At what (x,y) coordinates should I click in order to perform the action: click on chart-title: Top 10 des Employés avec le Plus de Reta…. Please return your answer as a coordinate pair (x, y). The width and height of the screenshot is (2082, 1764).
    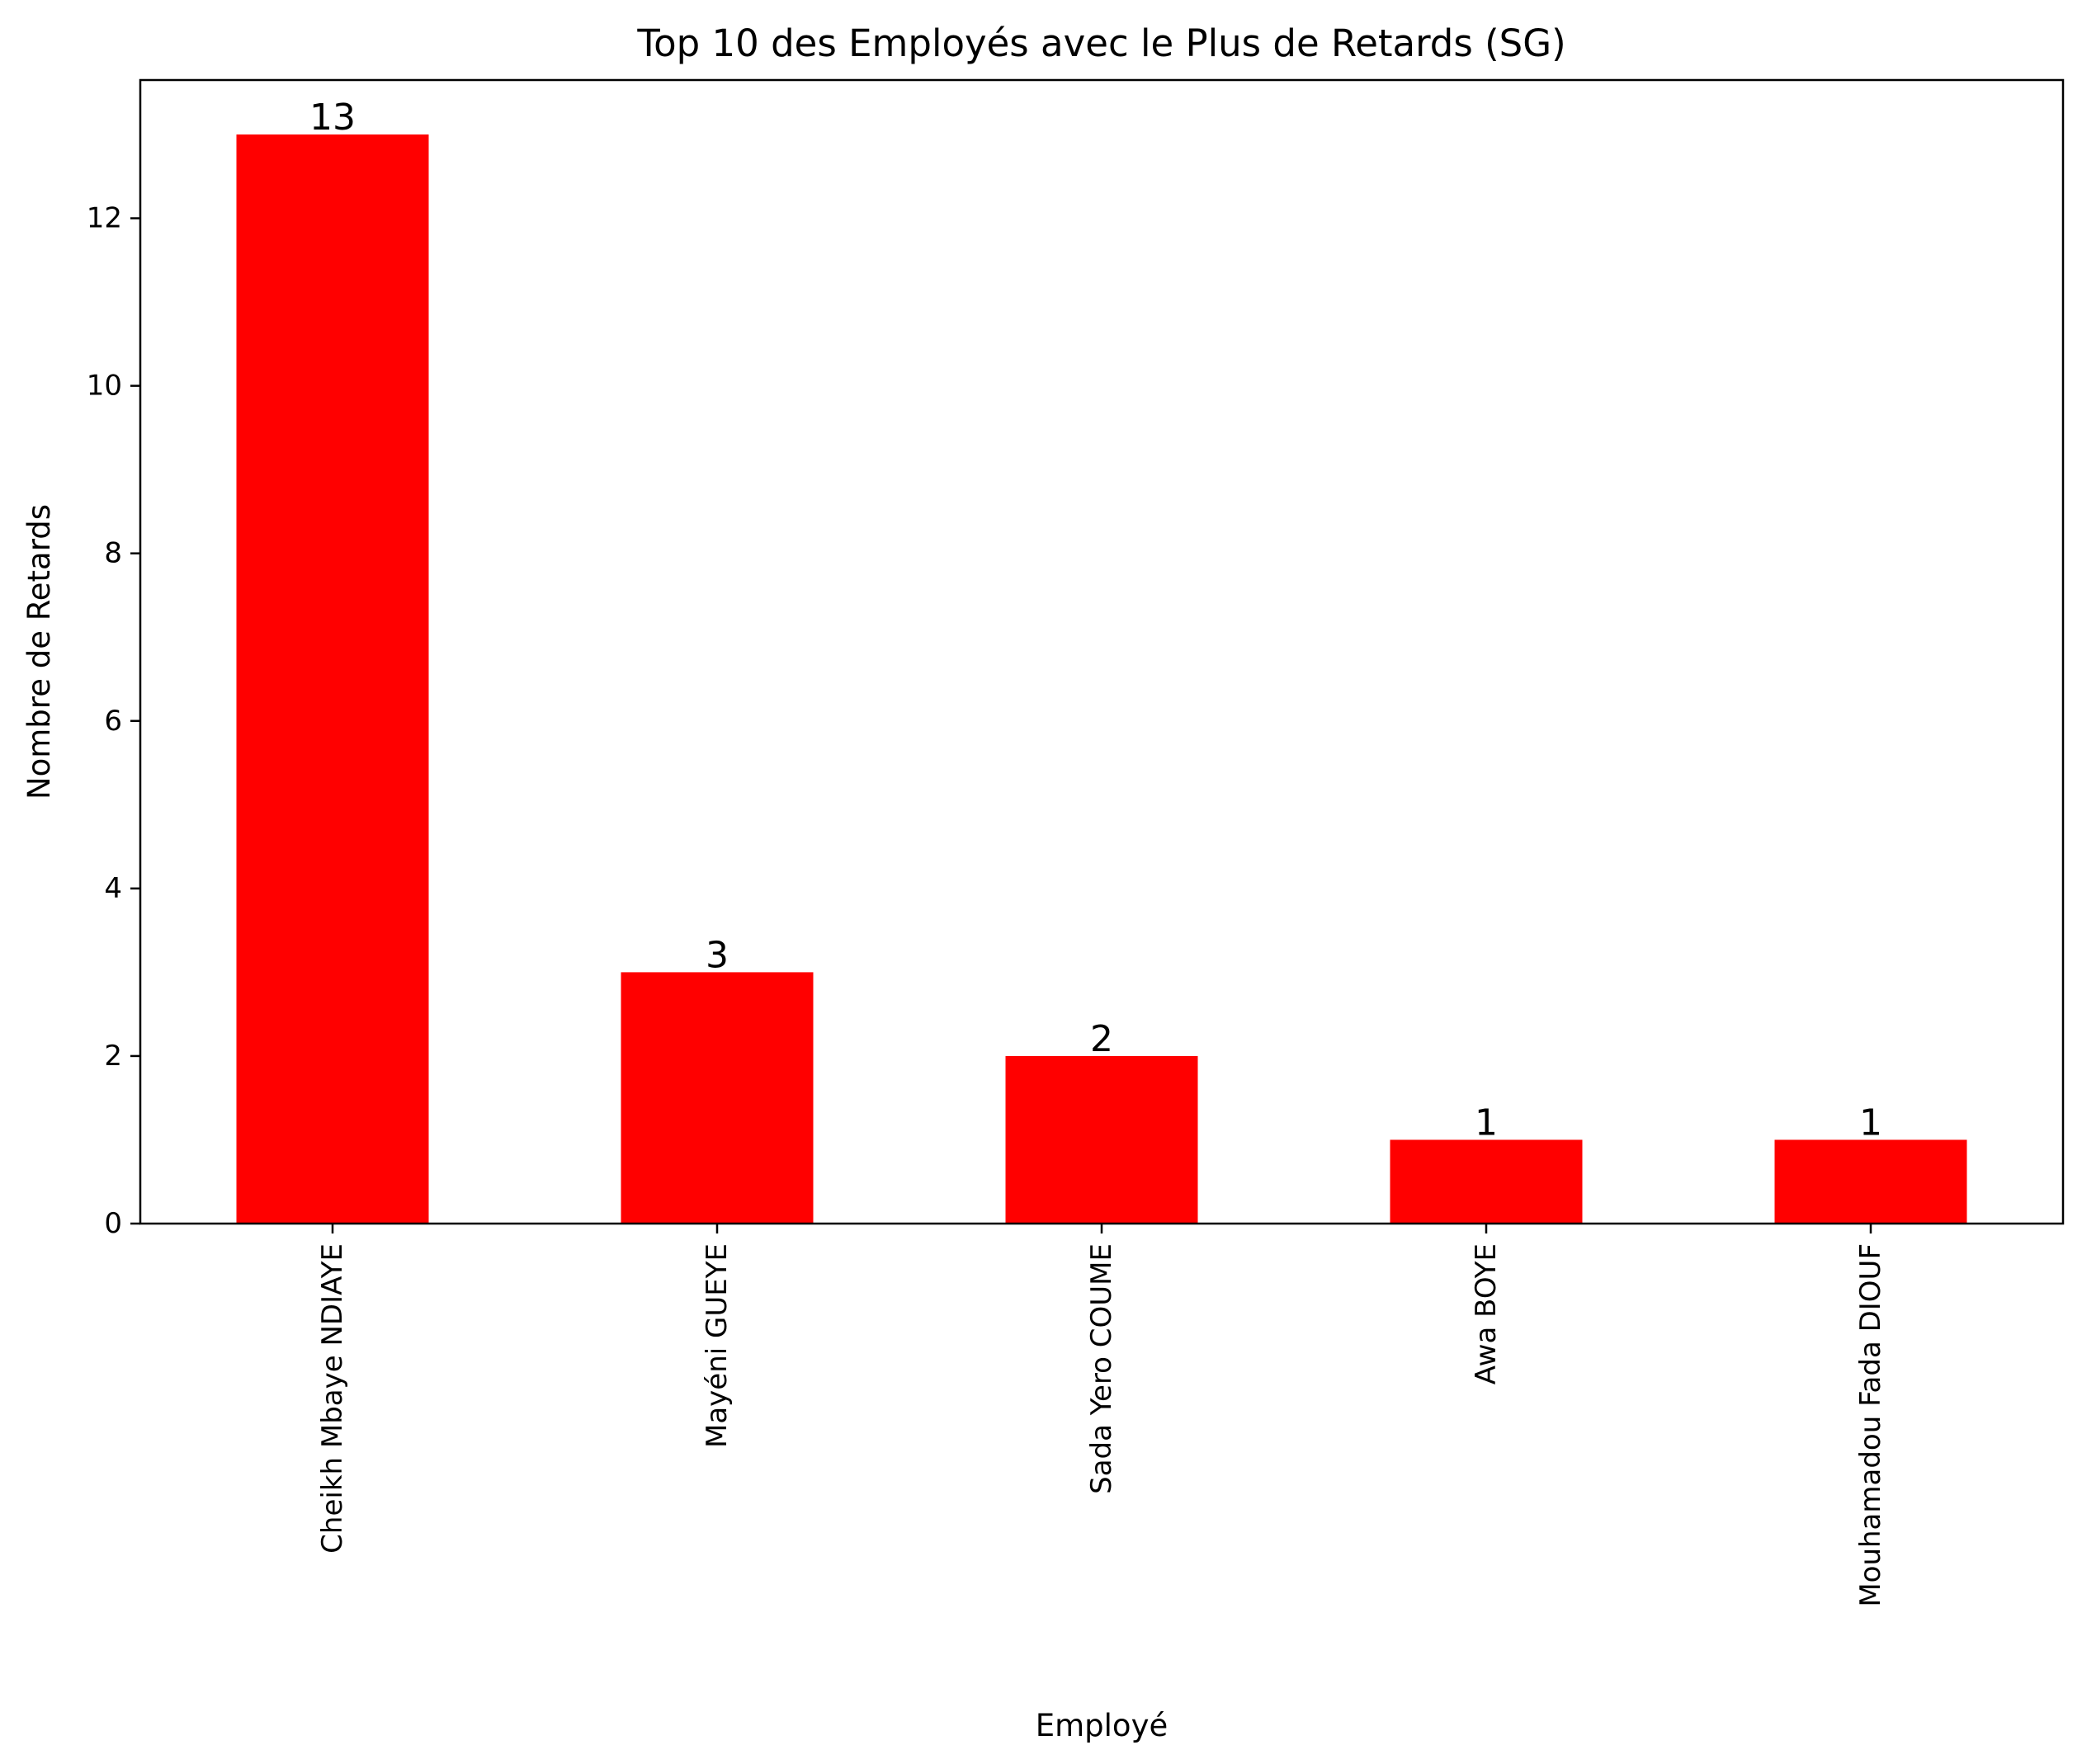
    Looking at the image, I should click on (1101, 43).